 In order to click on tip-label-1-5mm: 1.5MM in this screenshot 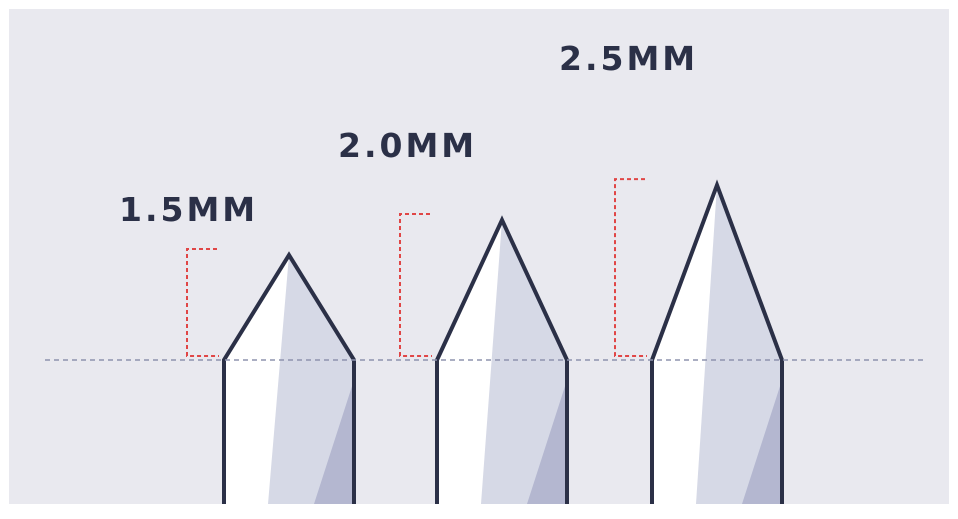, I will do `click(189, 209)`.